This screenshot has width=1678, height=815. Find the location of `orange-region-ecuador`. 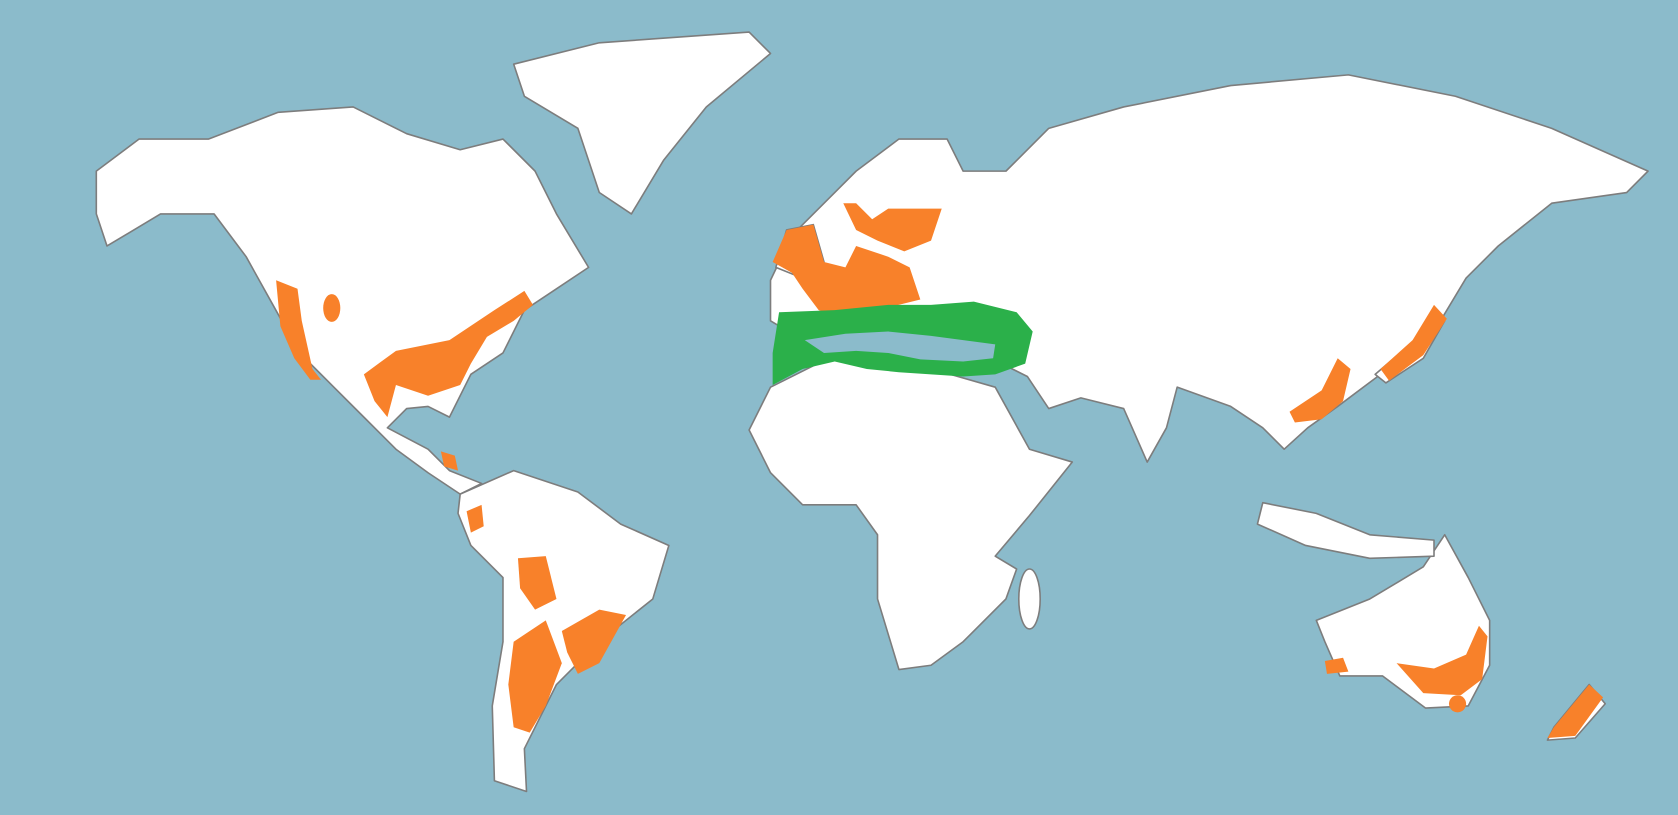

orange-region-ecuador is located at coordinates (475, 518).